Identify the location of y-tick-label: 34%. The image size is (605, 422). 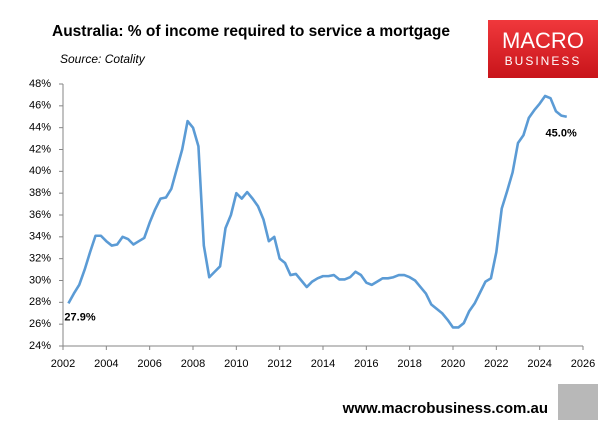
(40, 237).